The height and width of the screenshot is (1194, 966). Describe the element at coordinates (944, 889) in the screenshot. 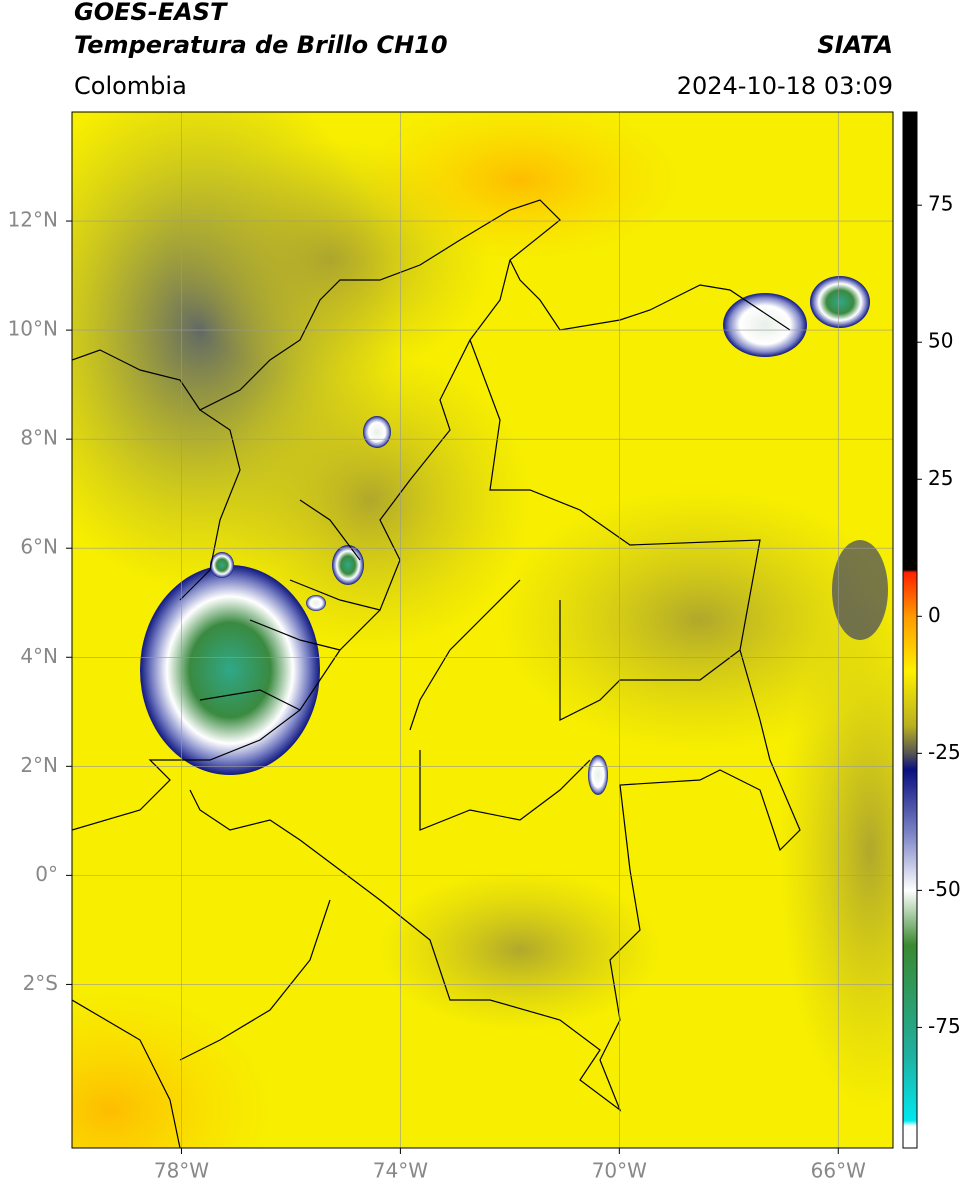

I see `colorbar-tick-label: -50` at that location.